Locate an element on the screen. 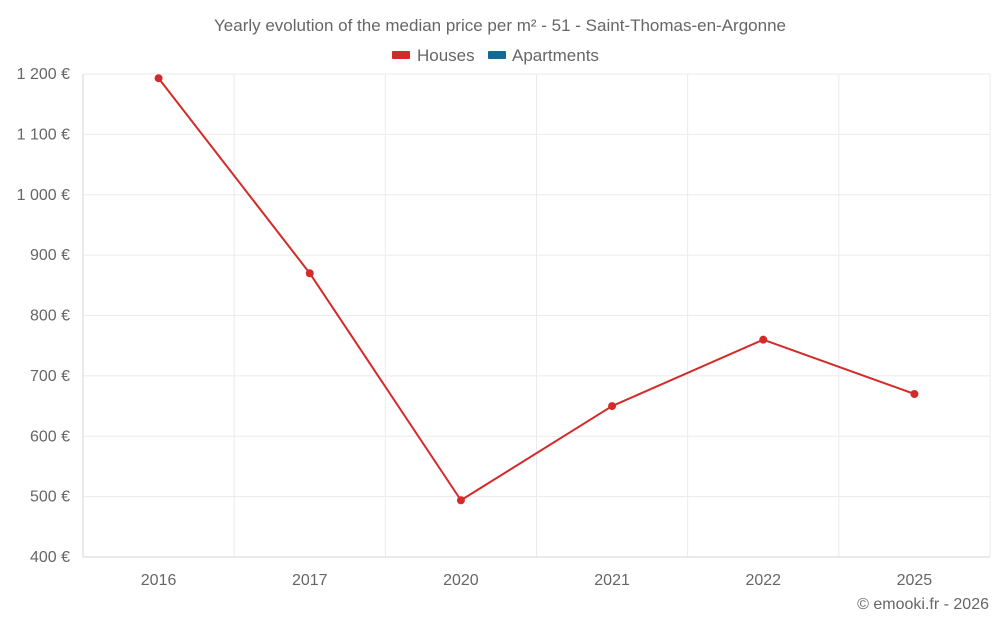 The height and width of the screenshot is (625, 1000). legend: Houses Apartments is located at coordinates (495, 55).